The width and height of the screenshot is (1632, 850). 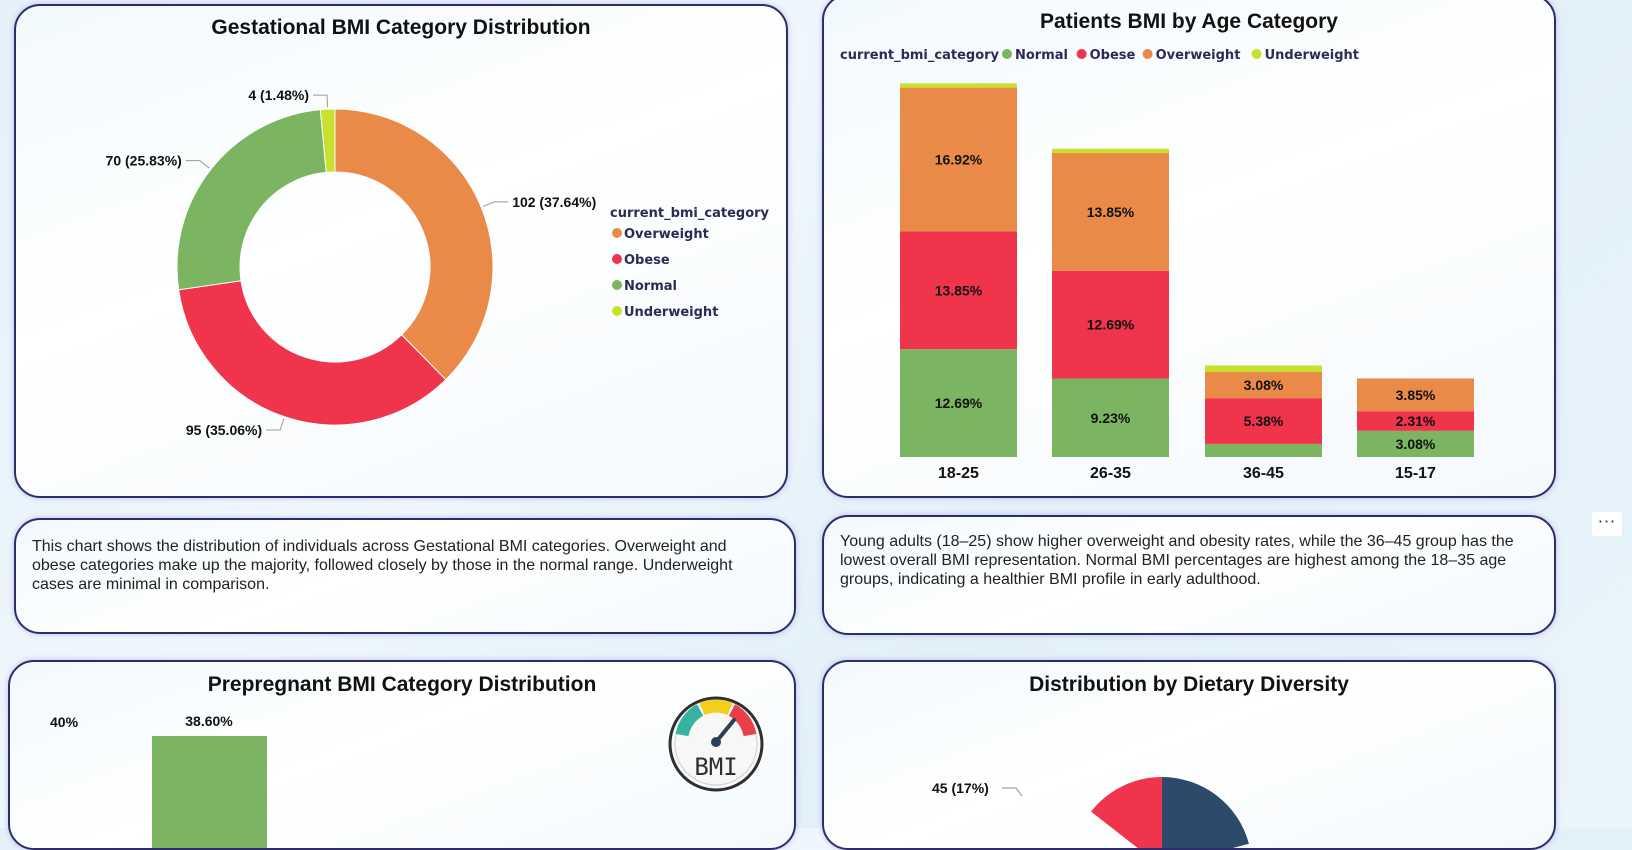 What do you see at coordinates (1090, 812) in the screenshot?
I see `dietary-pie-chart: 45 (17%)` at bounding box center [1090, 812].